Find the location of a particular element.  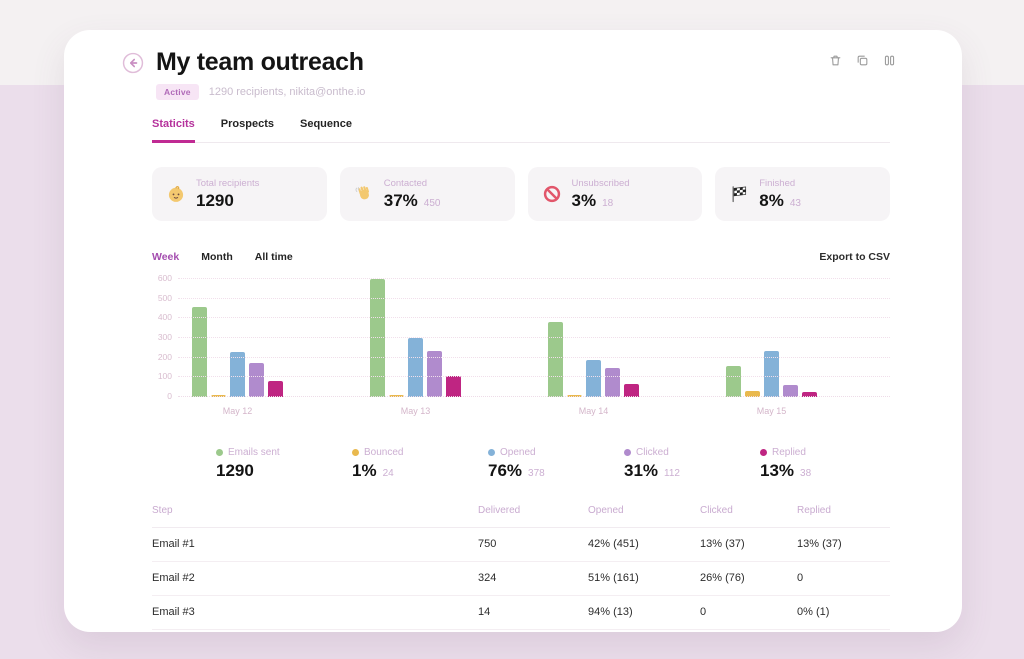

trash-icon is located at coordinates (835, 63).